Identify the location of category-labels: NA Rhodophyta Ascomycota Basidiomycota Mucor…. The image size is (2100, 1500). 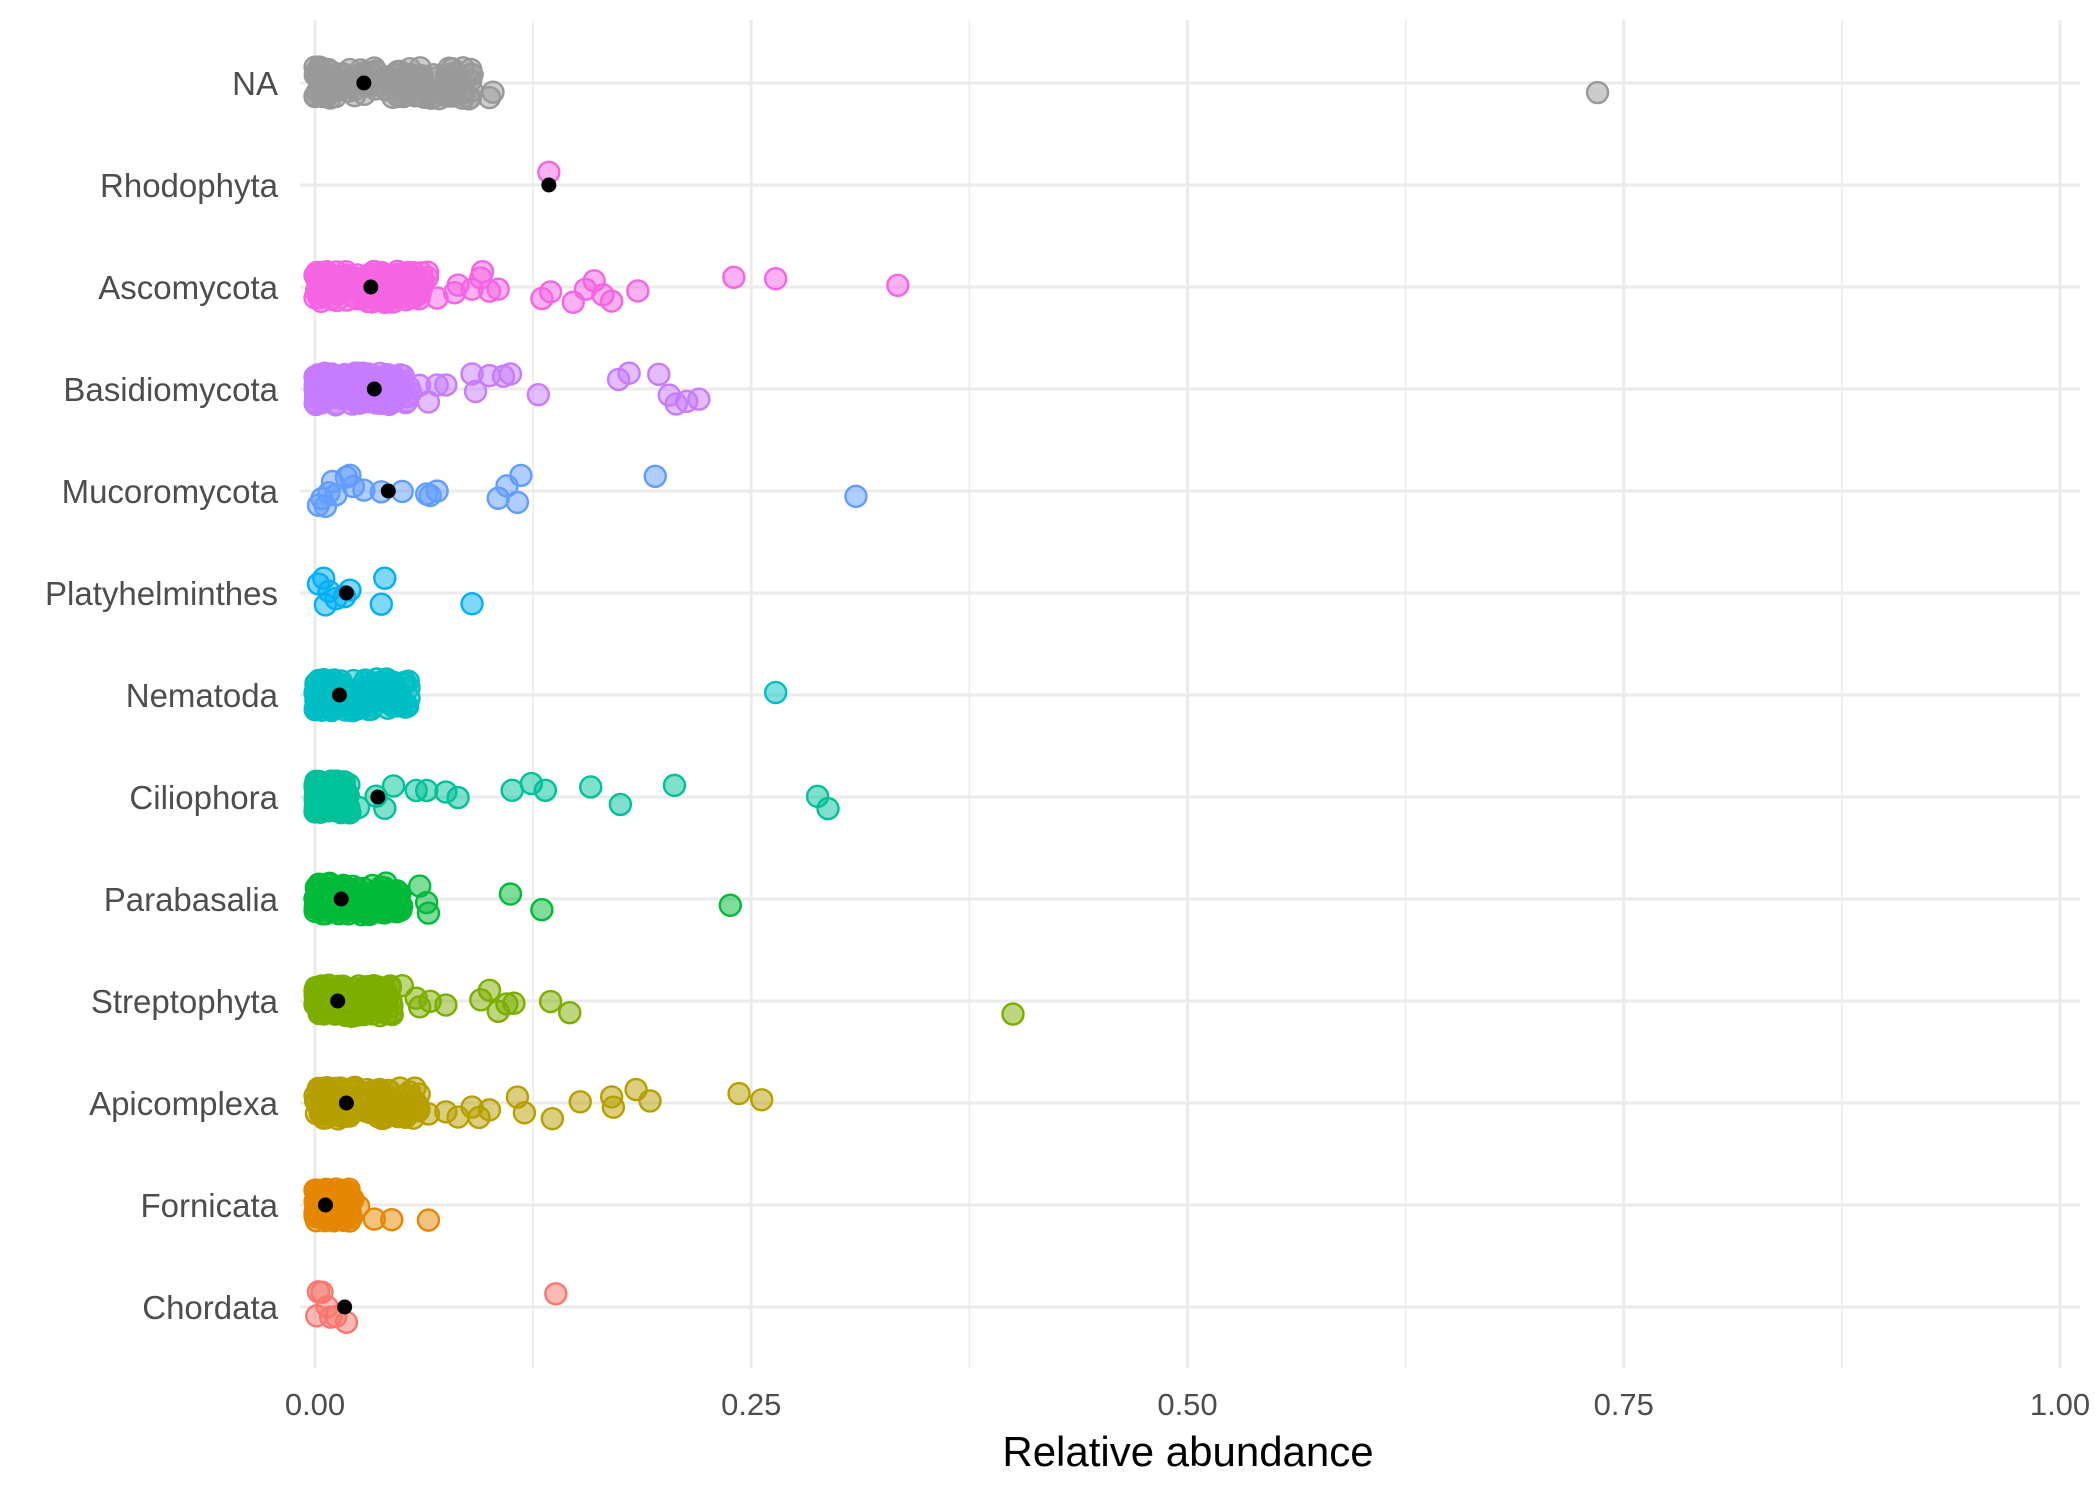
(162, 695).